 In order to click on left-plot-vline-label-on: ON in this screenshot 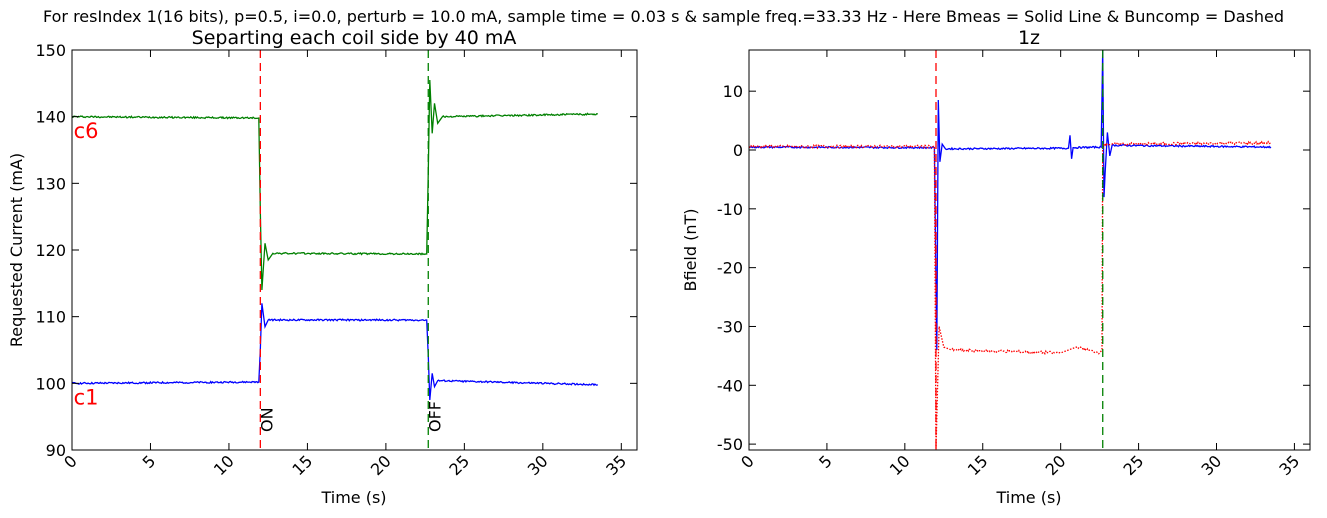, I will do `click(266, 419)`.